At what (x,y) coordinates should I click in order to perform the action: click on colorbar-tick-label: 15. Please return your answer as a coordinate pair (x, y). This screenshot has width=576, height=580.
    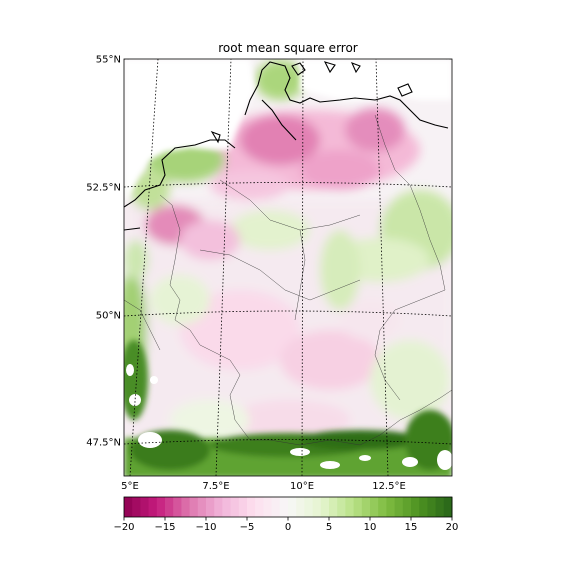
    Looking at the image, I should click on (411, 527).